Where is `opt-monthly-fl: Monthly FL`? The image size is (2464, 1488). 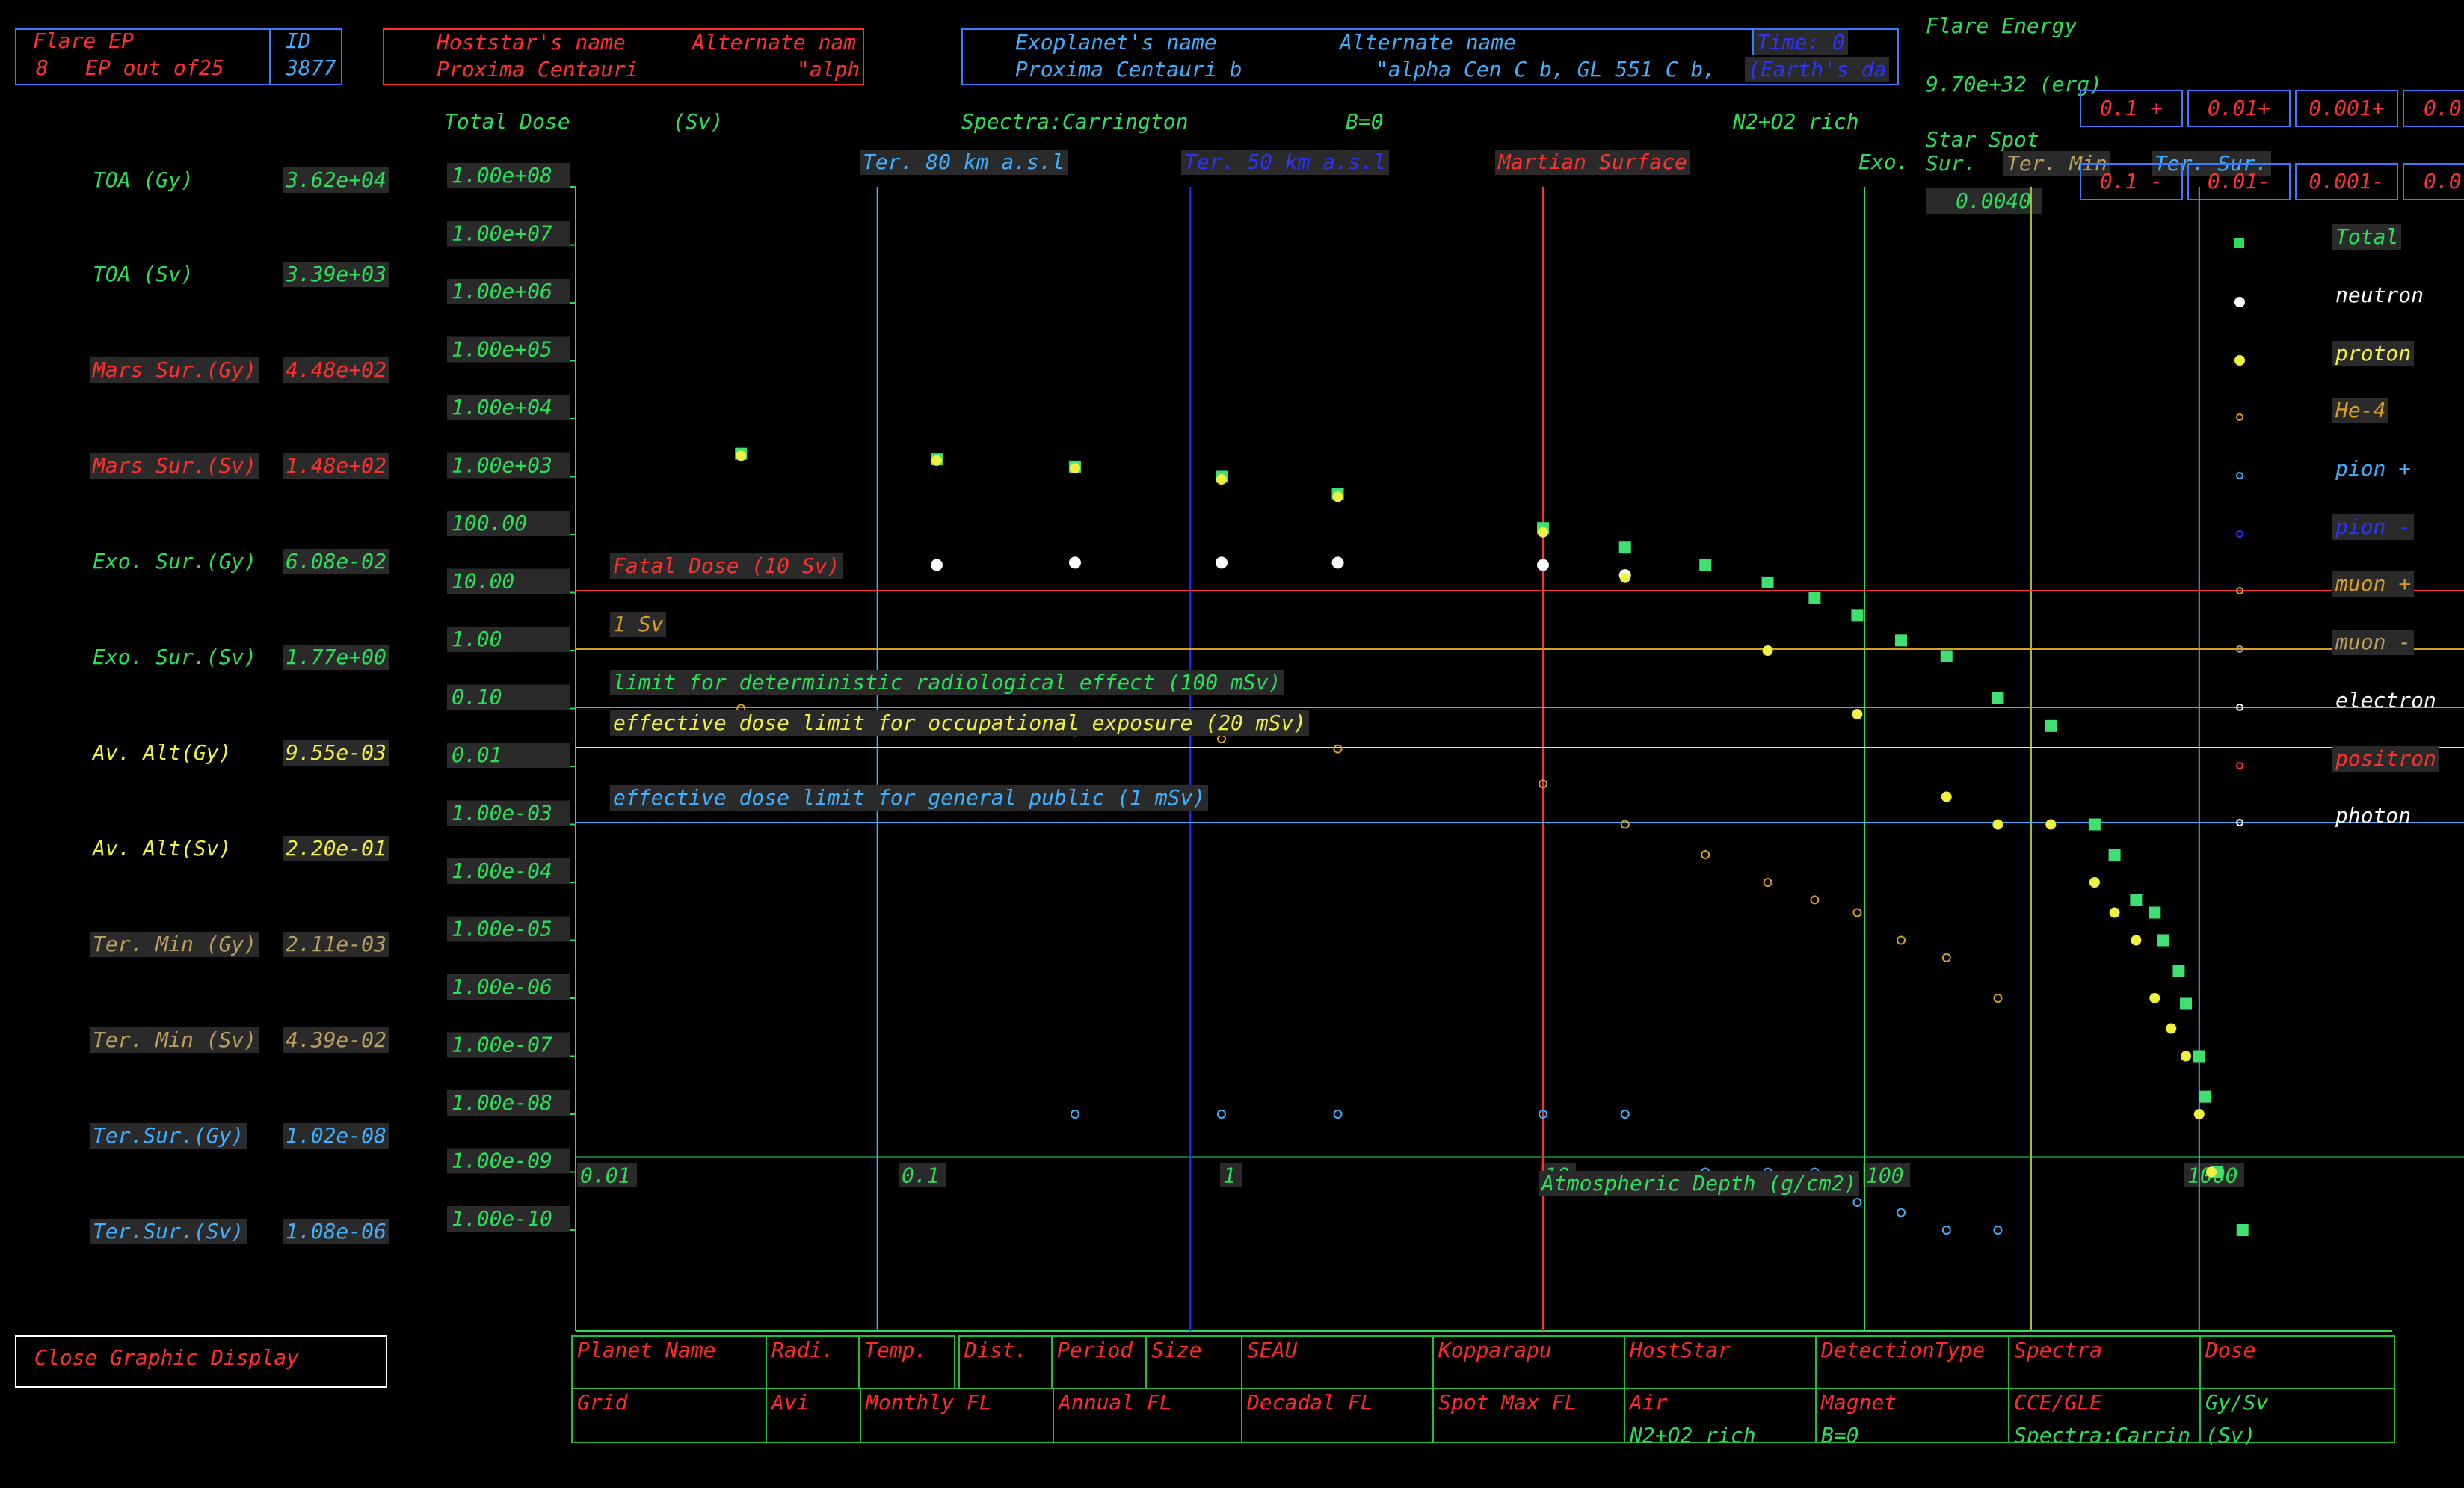
opt-monthly-fl: Monthly FL is located at coordinates (957, 1415).